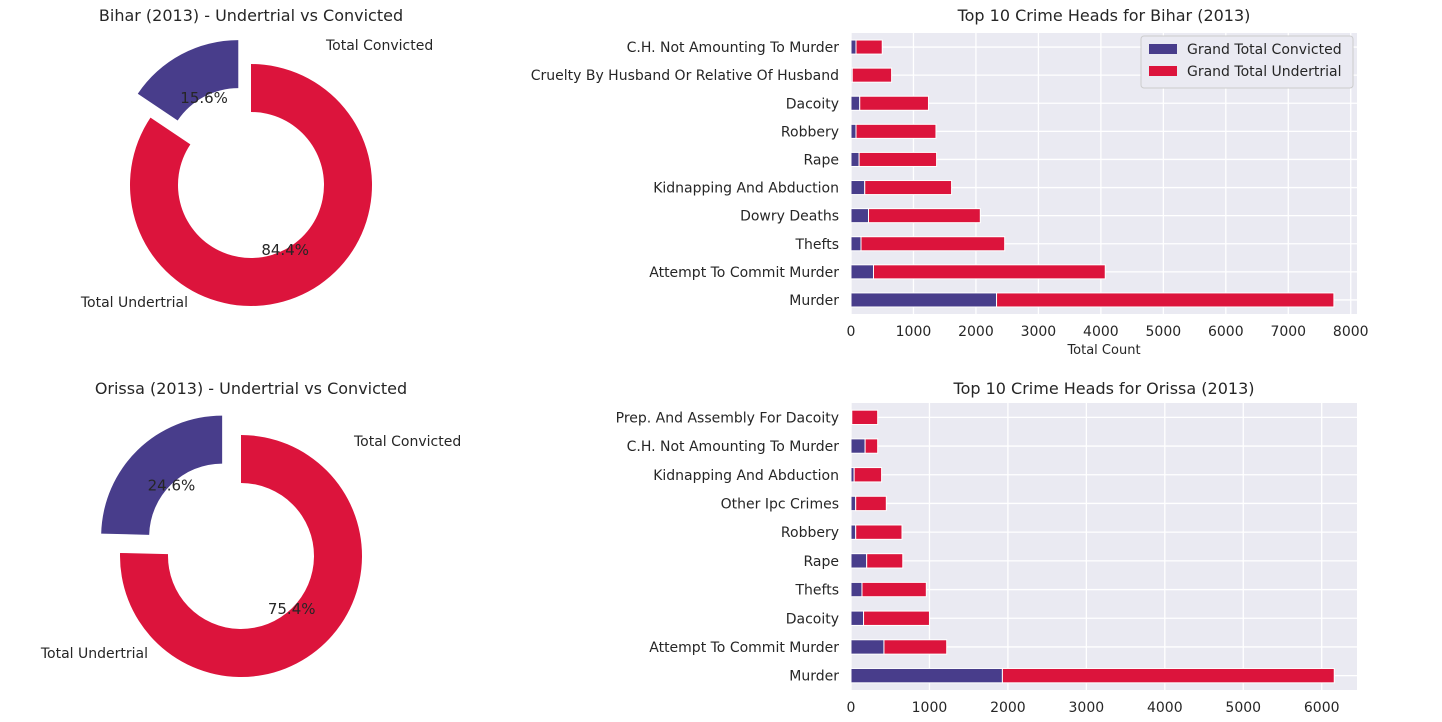  I want to click on donut-pct-total-undertrial: 84.4%, so click(285, 250).